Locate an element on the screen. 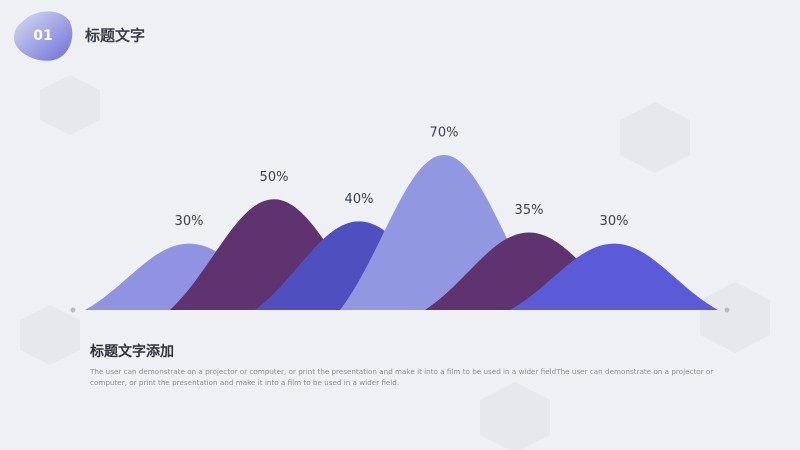  data-label: 50% is located at coordinates (274, 177).